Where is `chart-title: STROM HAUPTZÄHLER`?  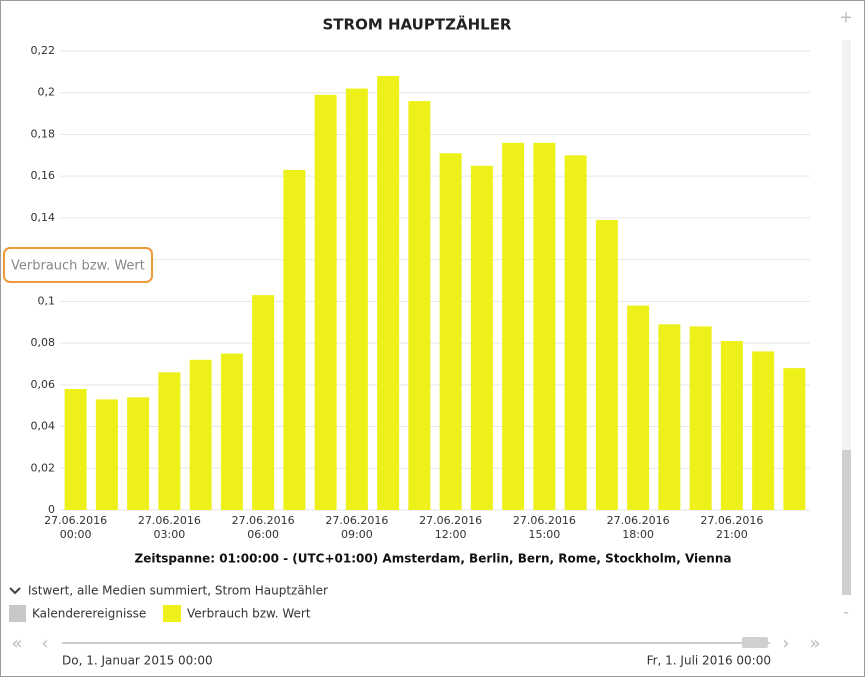
chart-title: STROM HAUPTZÄHLER is located at coordinates (417, 24).